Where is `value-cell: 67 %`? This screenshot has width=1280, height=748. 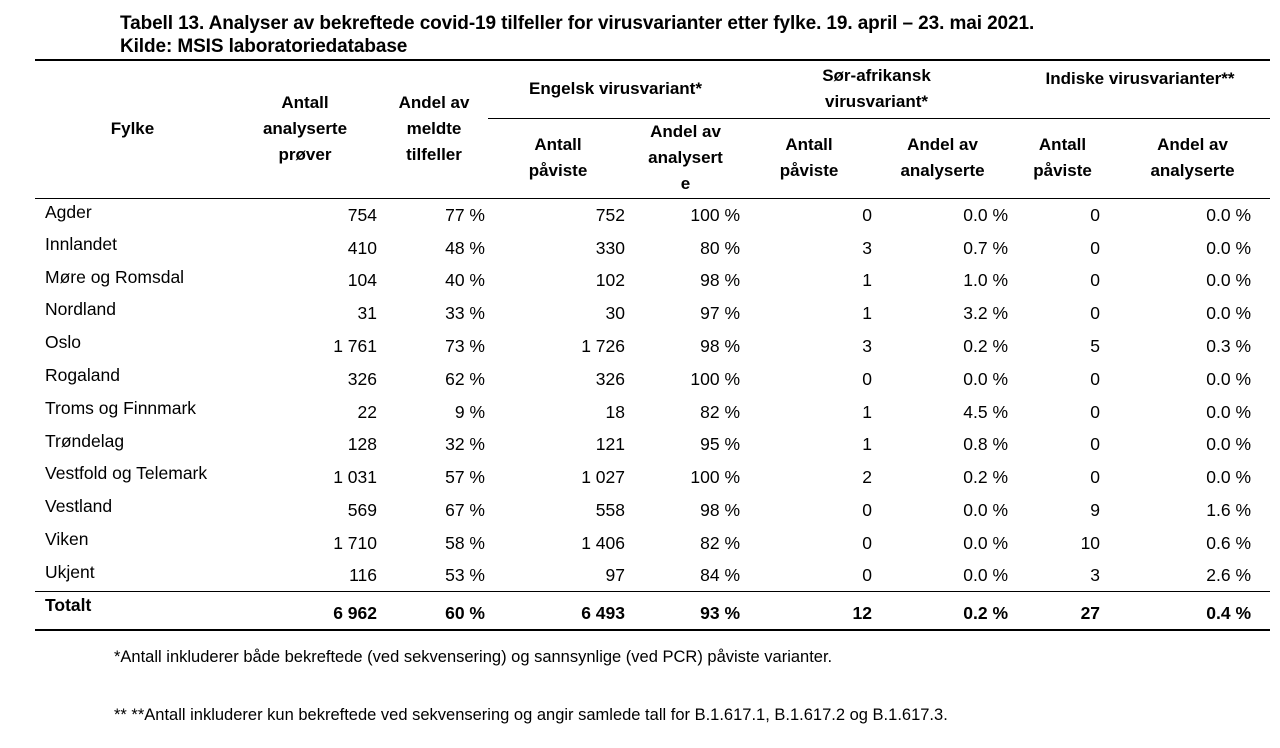 value-cell: 67 % is located at coordinates (465, 509).